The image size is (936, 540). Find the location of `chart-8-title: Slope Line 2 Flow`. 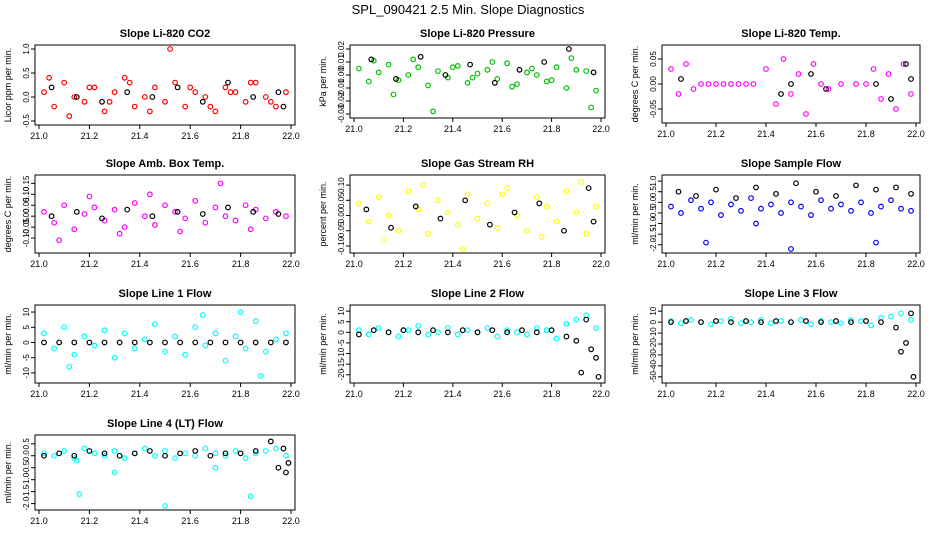

chart-8-title: Slope Line 2 Flow is located at coordinates (477, 294).